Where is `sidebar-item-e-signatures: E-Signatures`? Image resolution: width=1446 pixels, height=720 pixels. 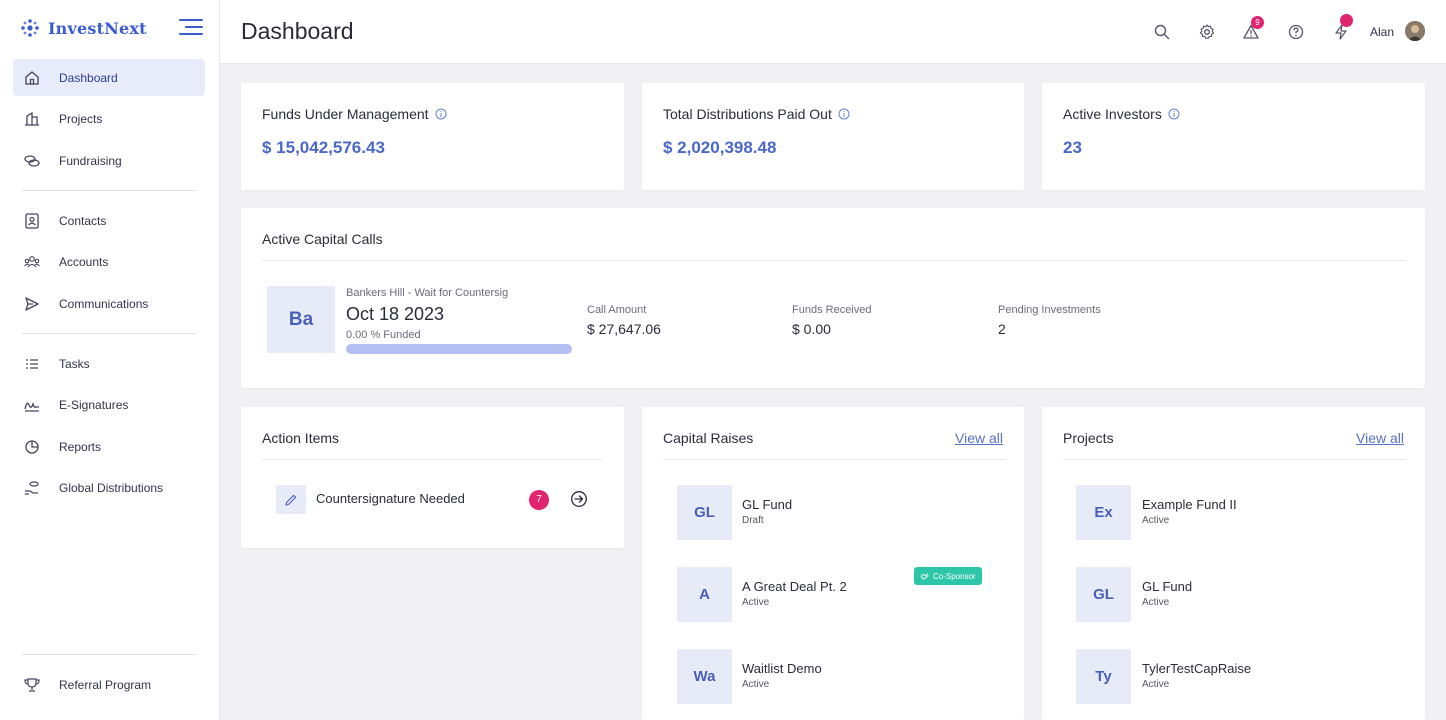
sidebar-item-e-signatures: E-Signatures is located at coordinates (109, 404).